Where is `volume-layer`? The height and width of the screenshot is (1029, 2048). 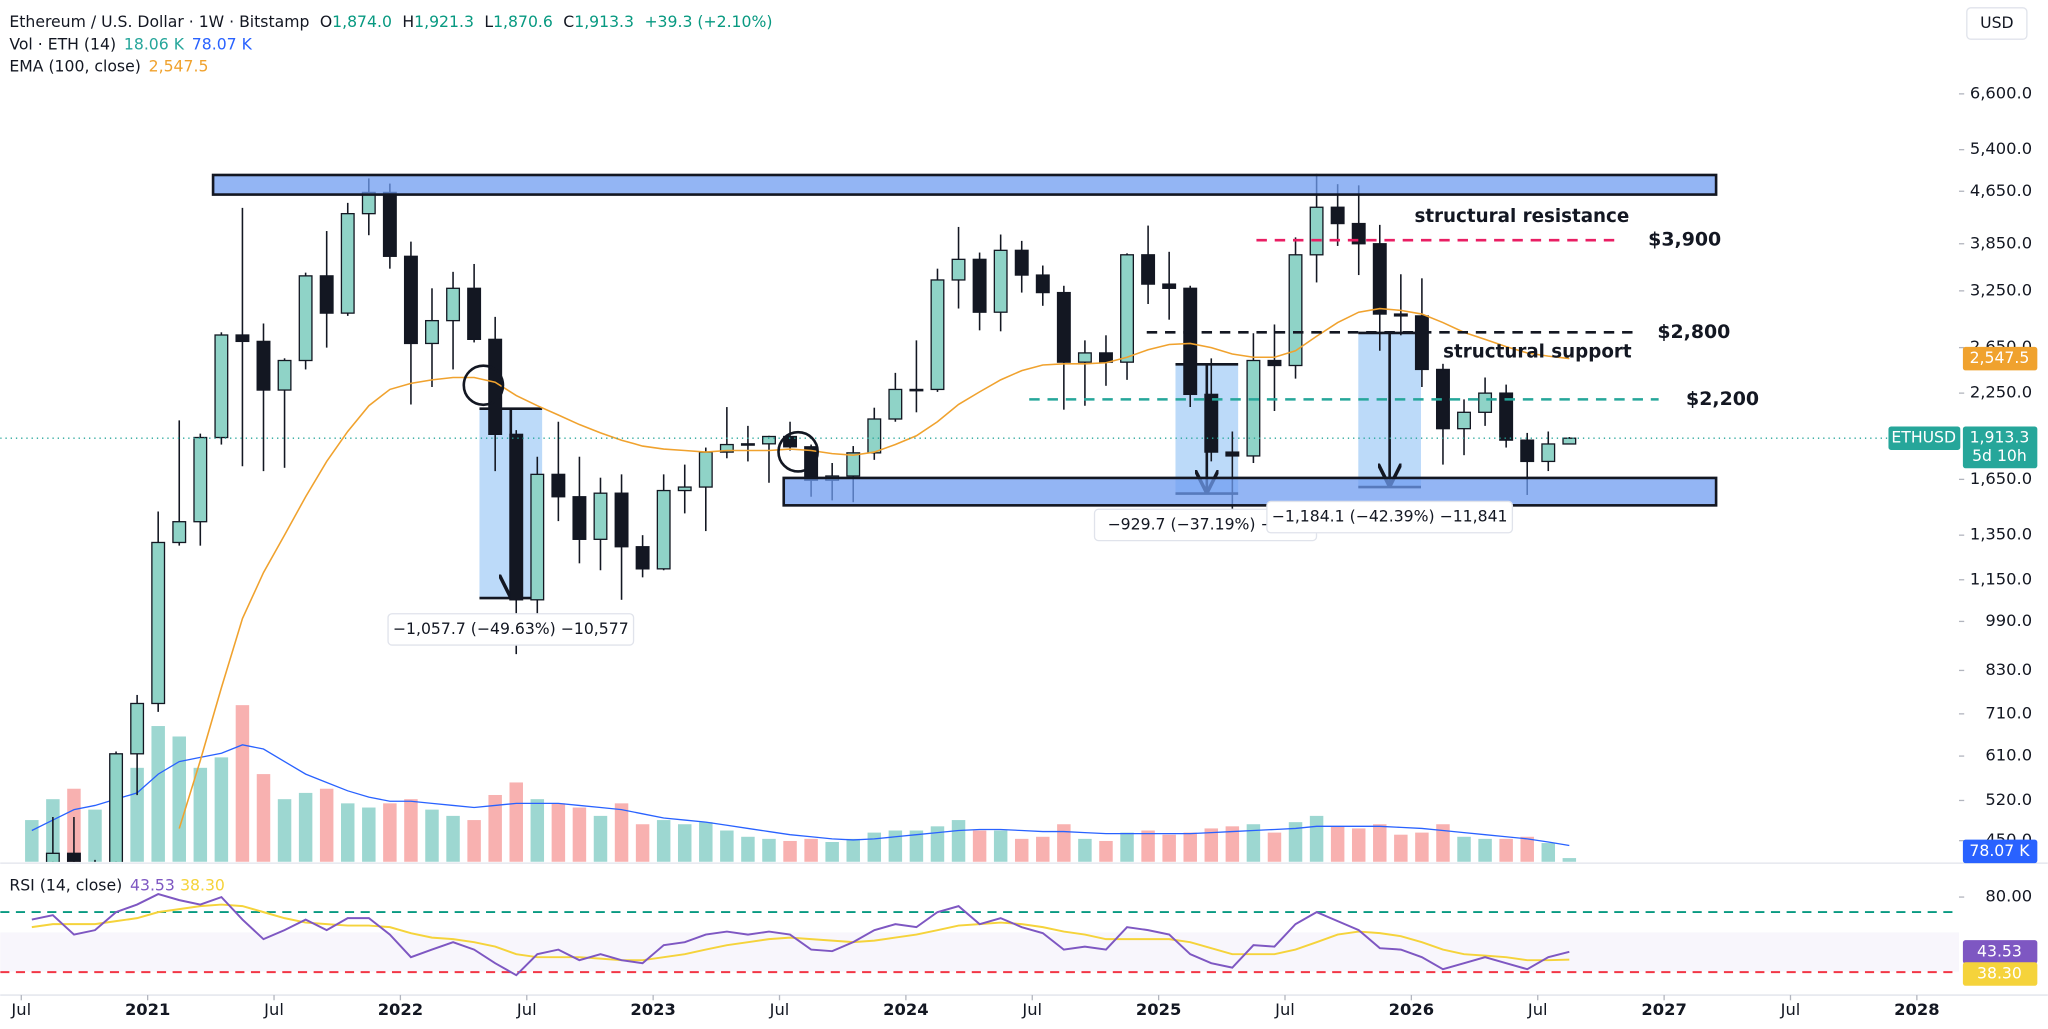 volume-layer is located at coordinates (801, 783).